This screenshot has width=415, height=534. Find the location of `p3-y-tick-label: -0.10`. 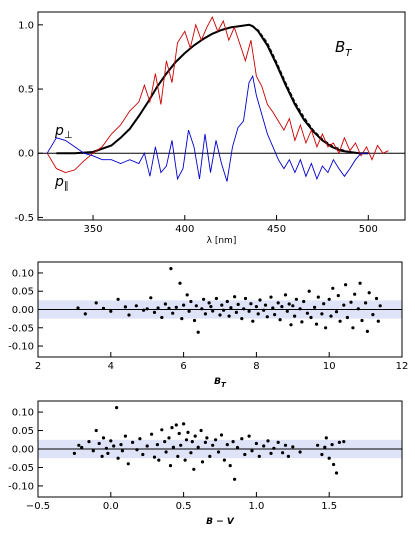

p3-y-tick-label: -0.10 is located at coordinates (21, 486).